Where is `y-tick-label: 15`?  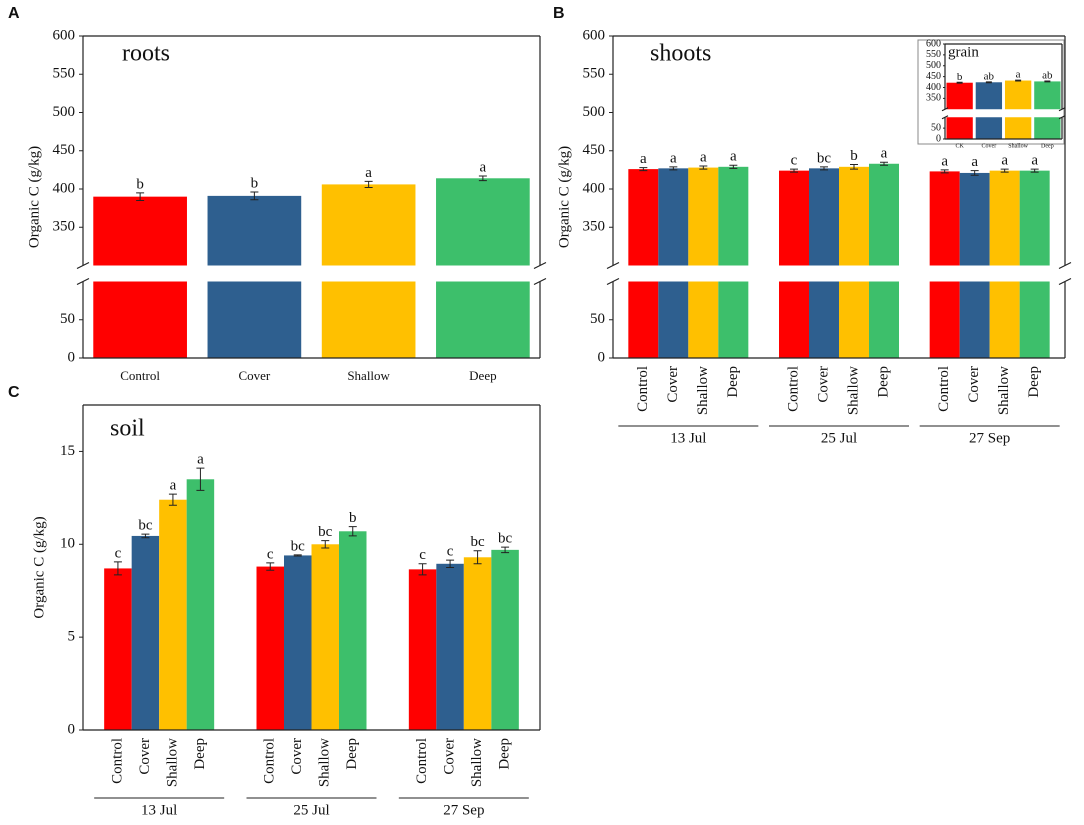
y-tick-label: 15 is located at coordinates (67, 451).